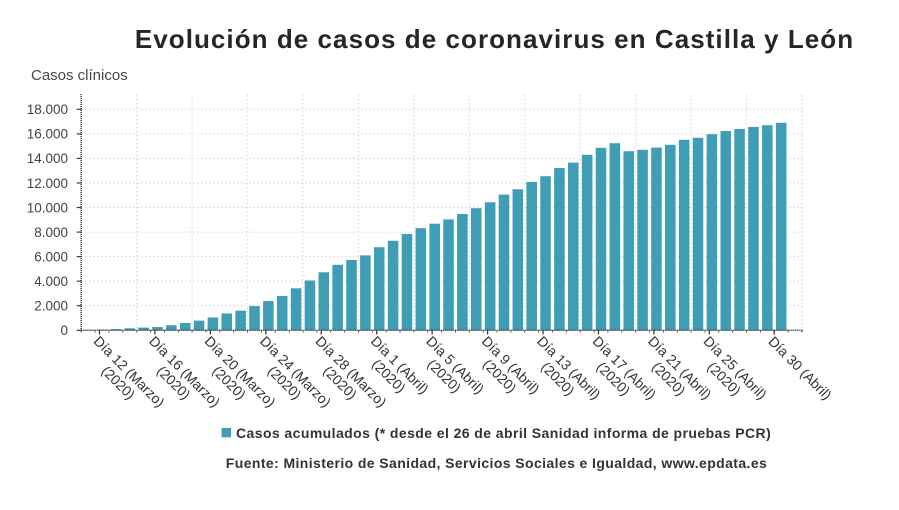  What do you see at coordinates (47, 158) in the screenshot?
I see `svg-text: 14.000` at bounding box center [47, 158].